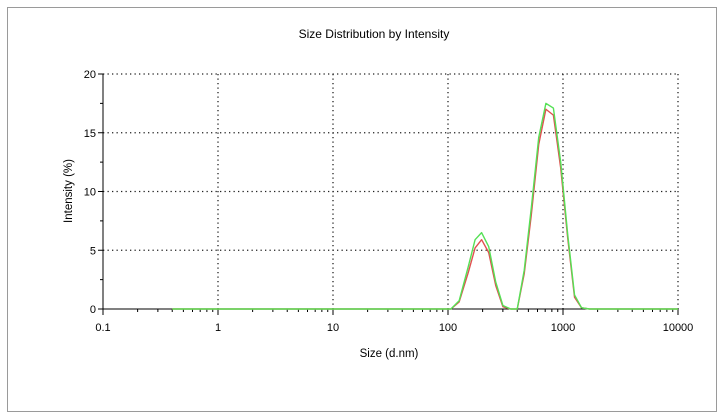  I want to click on x-tick-label: 1000, so click(563, 328).